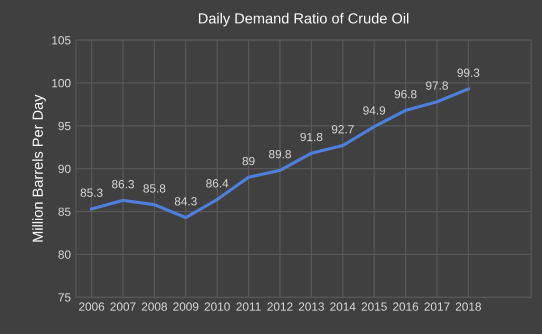 The height and width of the screenshot is (334, 542). What do you see at coordinates (154, 188) in the screenshot?
I see `data-label: 85.8` at bounding box center [154, 188].